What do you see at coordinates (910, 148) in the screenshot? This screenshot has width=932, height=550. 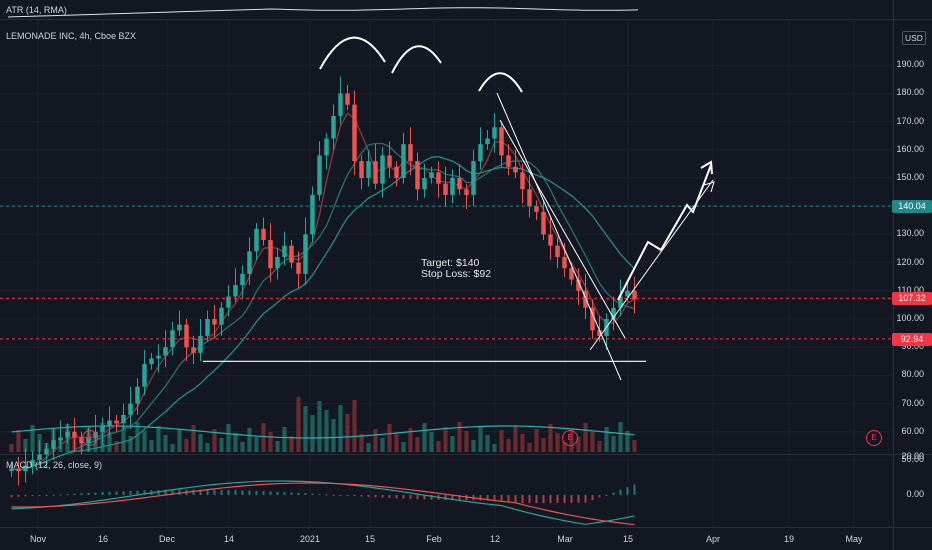 I see `price-tick-label: 160.00` at bounding box center [910, 148].